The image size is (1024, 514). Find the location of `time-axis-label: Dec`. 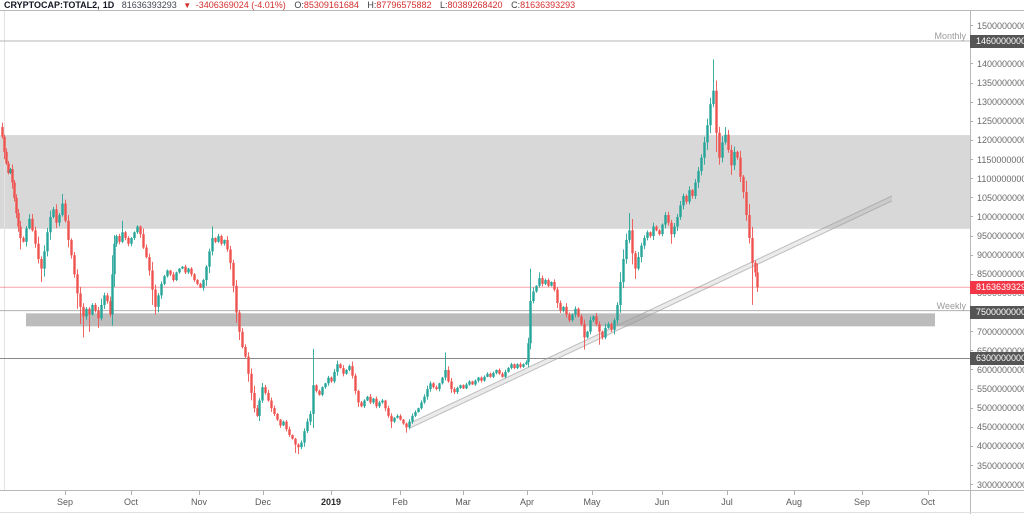

time-axis-label: Dec is located at coordinates (263, 502).